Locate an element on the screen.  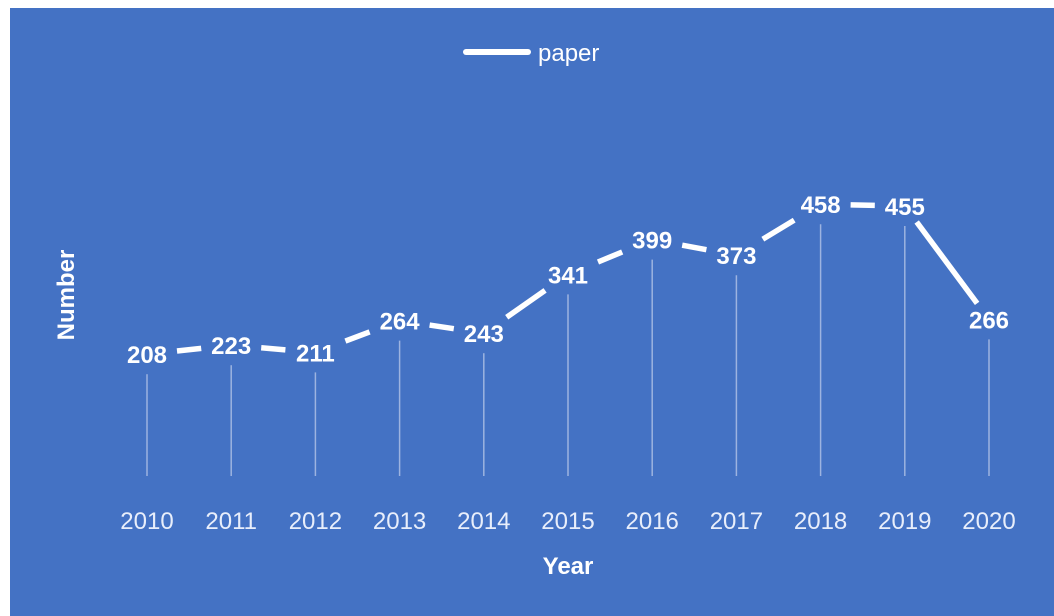
y-axis-title: Number is located at coordinates (66, 295).